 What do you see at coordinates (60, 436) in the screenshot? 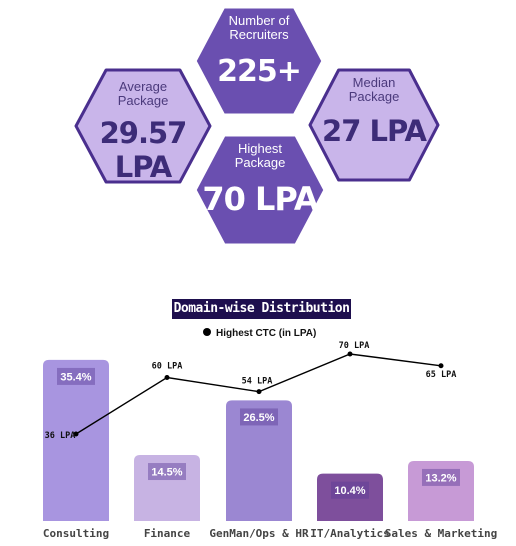
I see `ctc-label-0: 36 LPA` at bounding box center [60, 436].